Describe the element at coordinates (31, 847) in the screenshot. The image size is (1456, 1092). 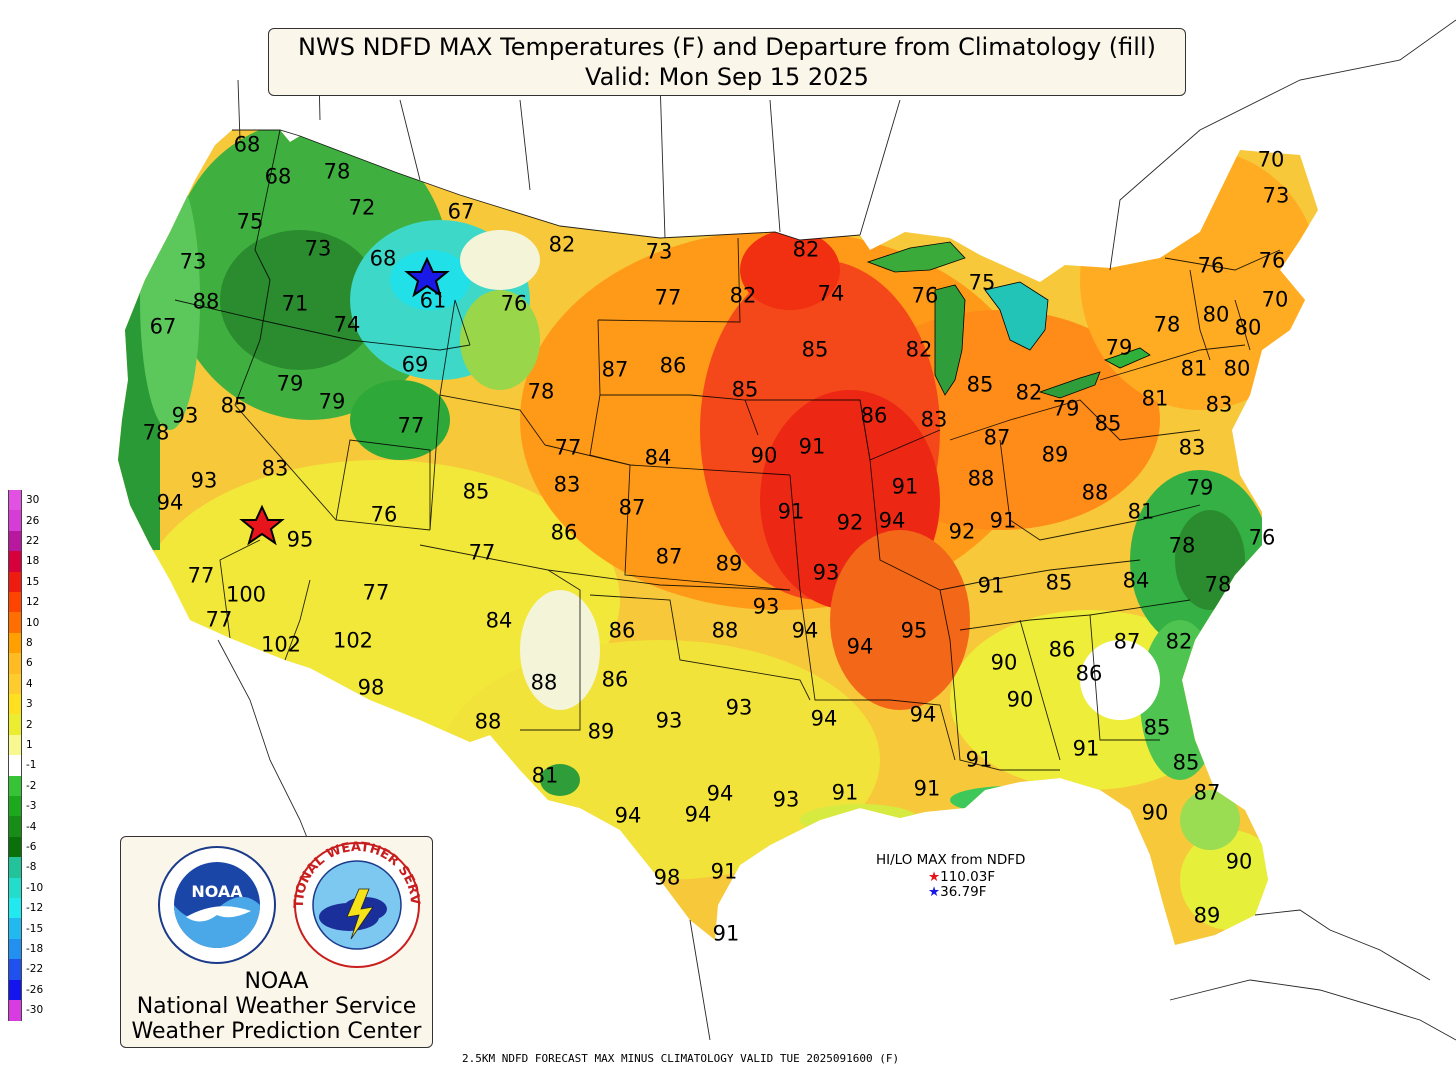
I see `legend-label: -6` at that location.